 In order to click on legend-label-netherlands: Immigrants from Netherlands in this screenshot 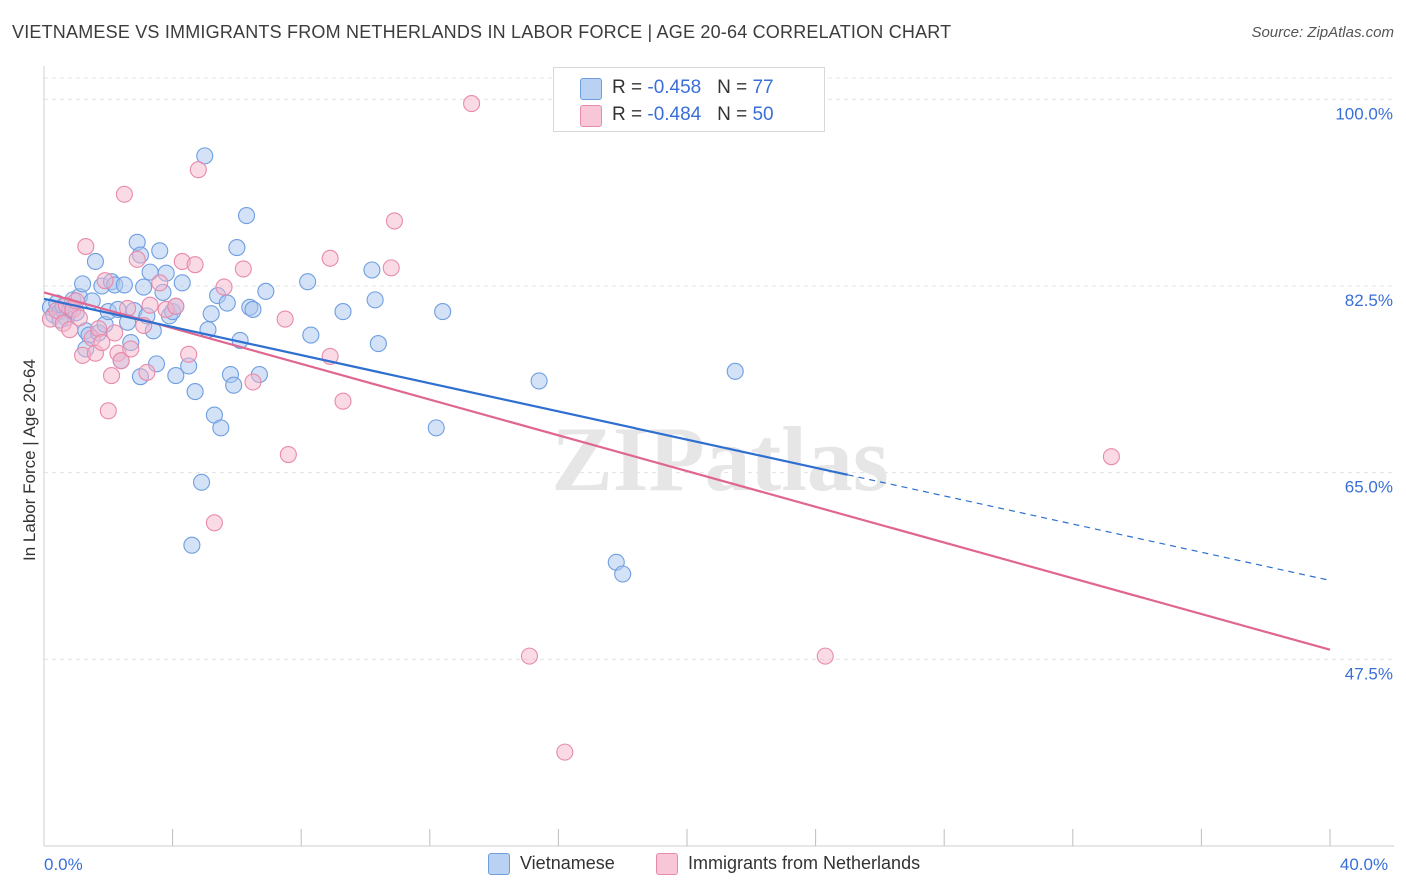, I will do `click(804, 863)`.